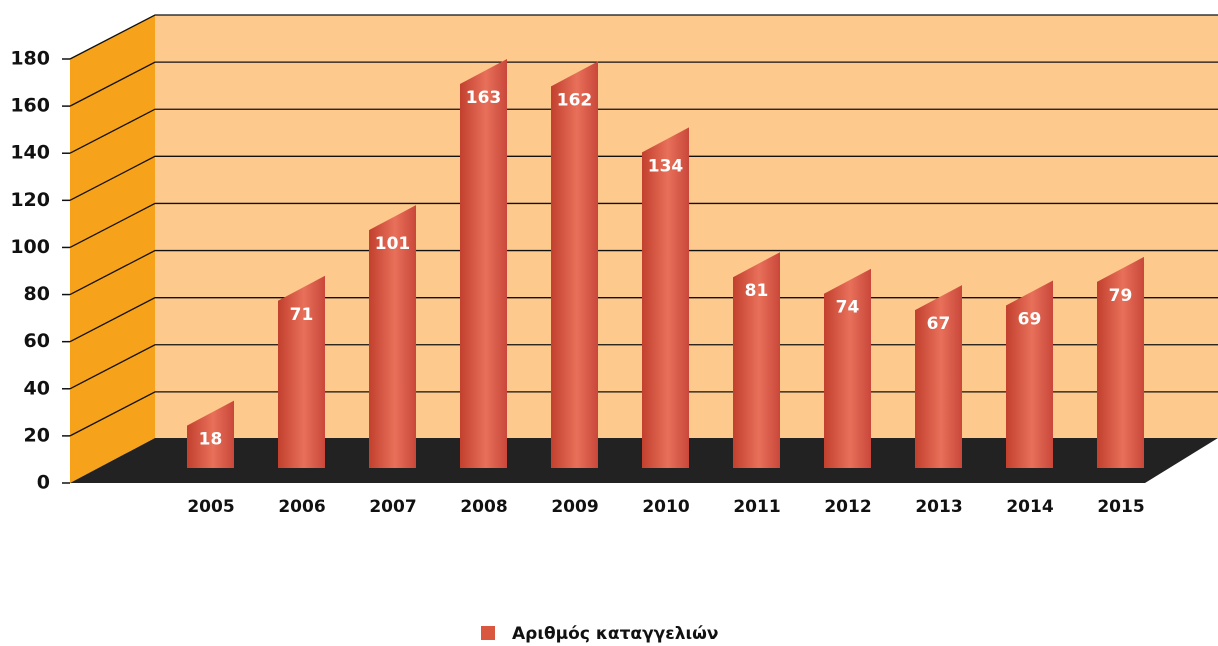  I want to click on x-tick-label: 2005, so click(210, 507).